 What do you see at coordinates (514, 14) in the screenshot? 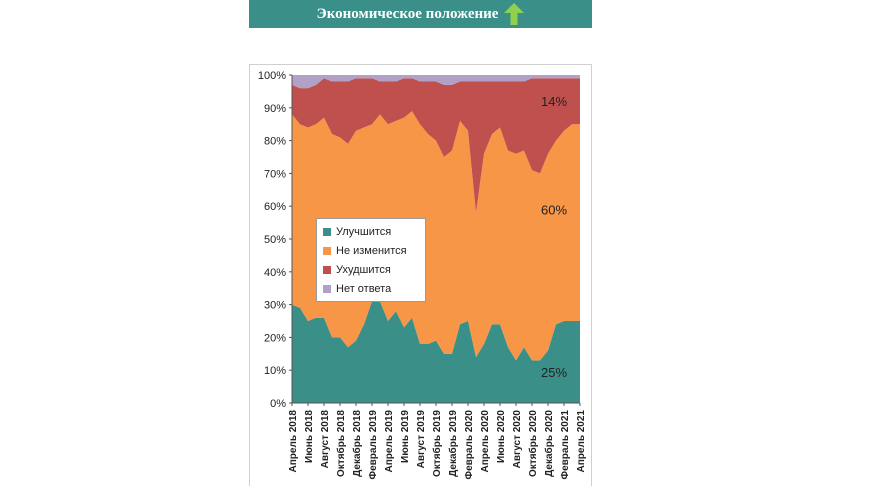
I see `arrow-up-icon` at bounding box center [514, 14].